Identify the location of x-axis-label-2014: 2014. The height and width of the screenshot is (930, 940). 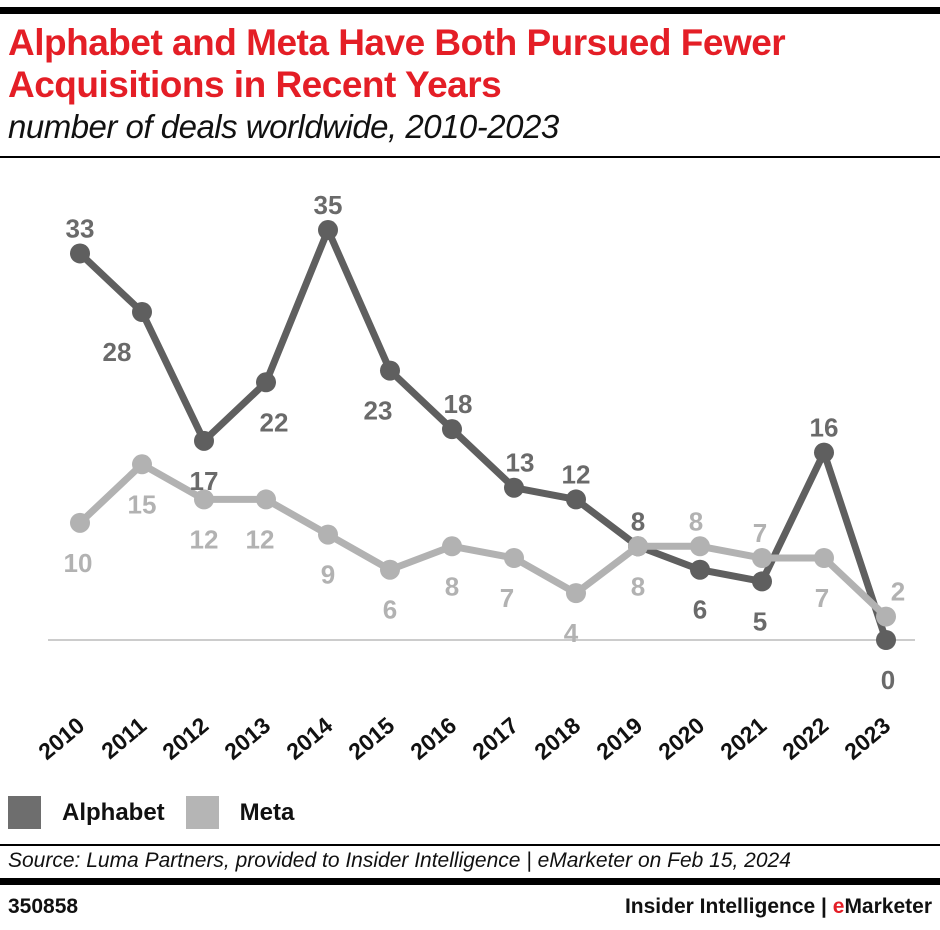
(309, 738).